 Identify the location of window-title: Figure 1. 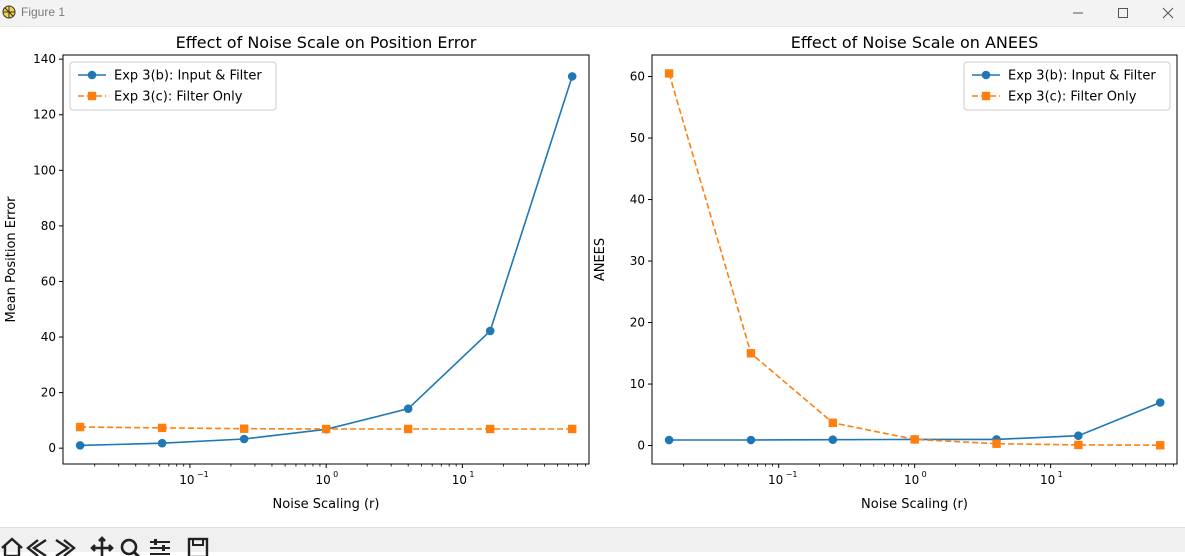
(43, 12).